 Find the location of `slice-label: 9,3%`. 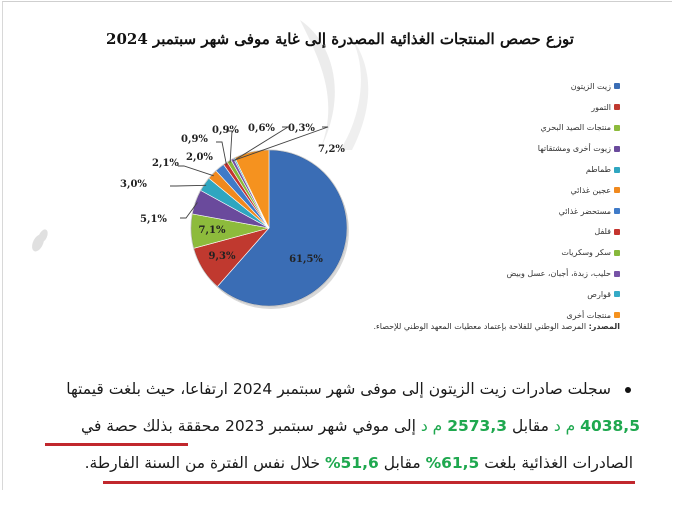

slice-label: 9,3% is located at coordinates (222, 256).